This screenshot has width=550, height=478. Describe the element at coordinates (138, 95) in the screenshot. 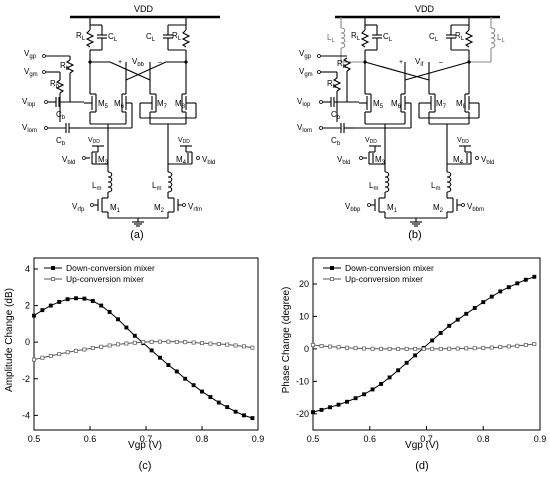

I see `switching-quad: M5 M6 M7 M8` at that location.